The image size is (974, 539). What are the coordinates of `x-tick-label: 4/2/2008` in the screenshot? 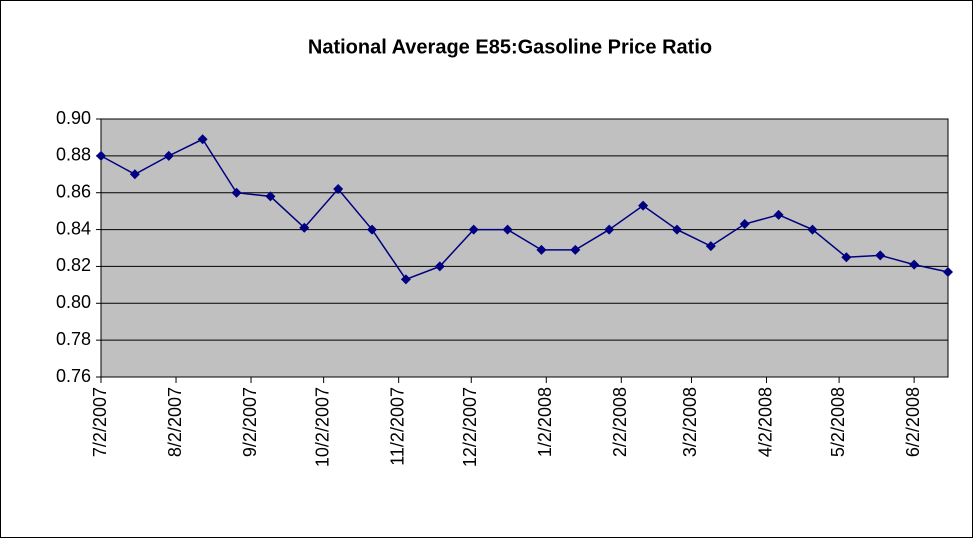 It's located at (765, 422).